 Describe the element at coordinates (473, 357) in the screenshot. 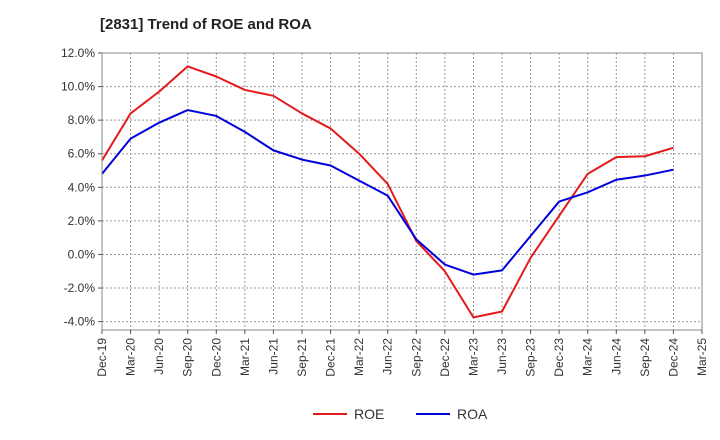

I see `x-tick-label: Mar-23` at that location.